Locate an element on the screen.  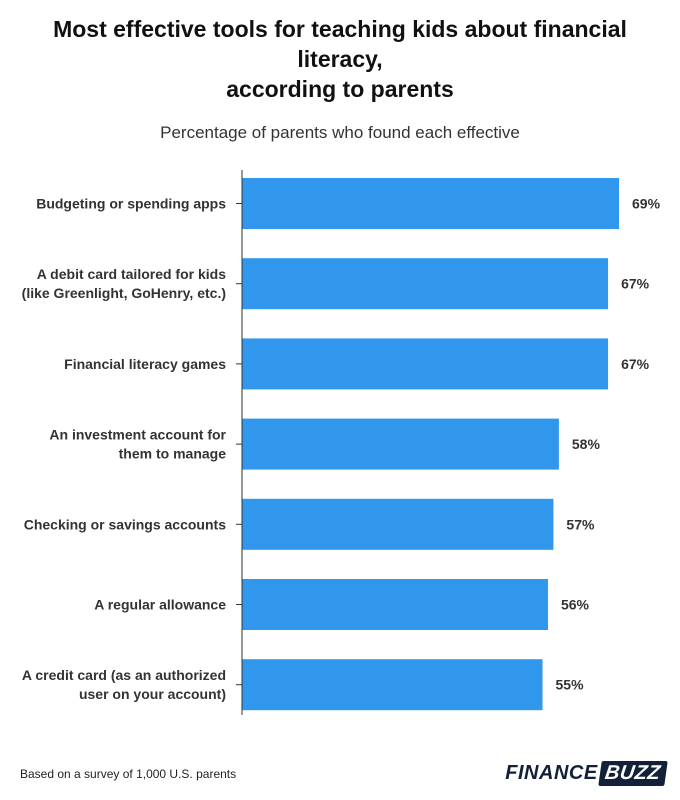
footnote: Based on a survey of 1,000 U.S. parents is located at coordinates (128, 774).